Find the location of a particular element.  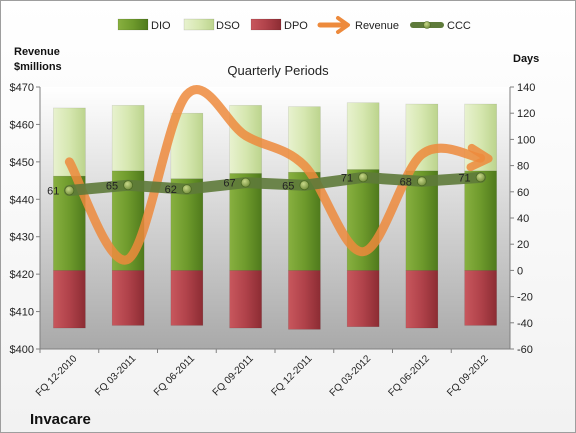

right-tick-label-7: 80 is located at coordinates (523, 167).